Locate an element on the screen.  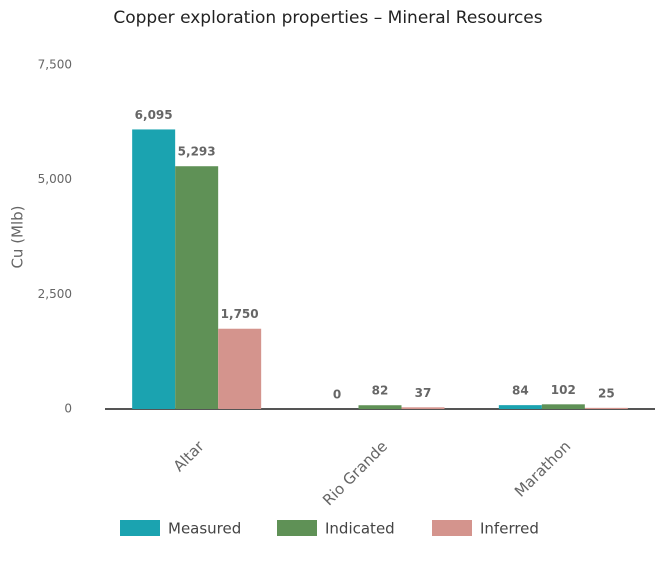
y-axis-label: Cu (Mlb) is located at coordinates (18, 236).